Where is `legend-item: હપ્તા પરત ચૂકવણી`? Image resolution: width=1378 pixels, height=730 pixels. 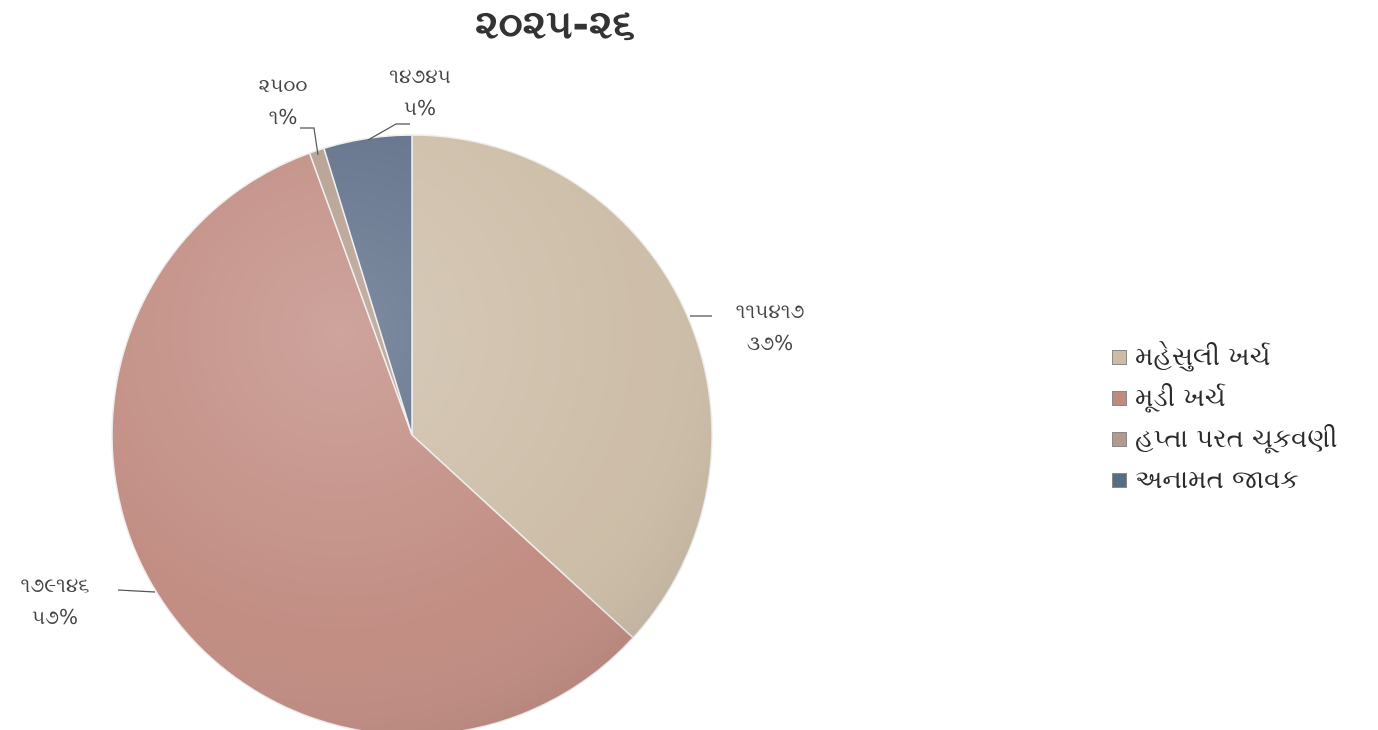
legend-item: હપ્તા પરત ચૂકવણી is located at coordinates (1224, 439).